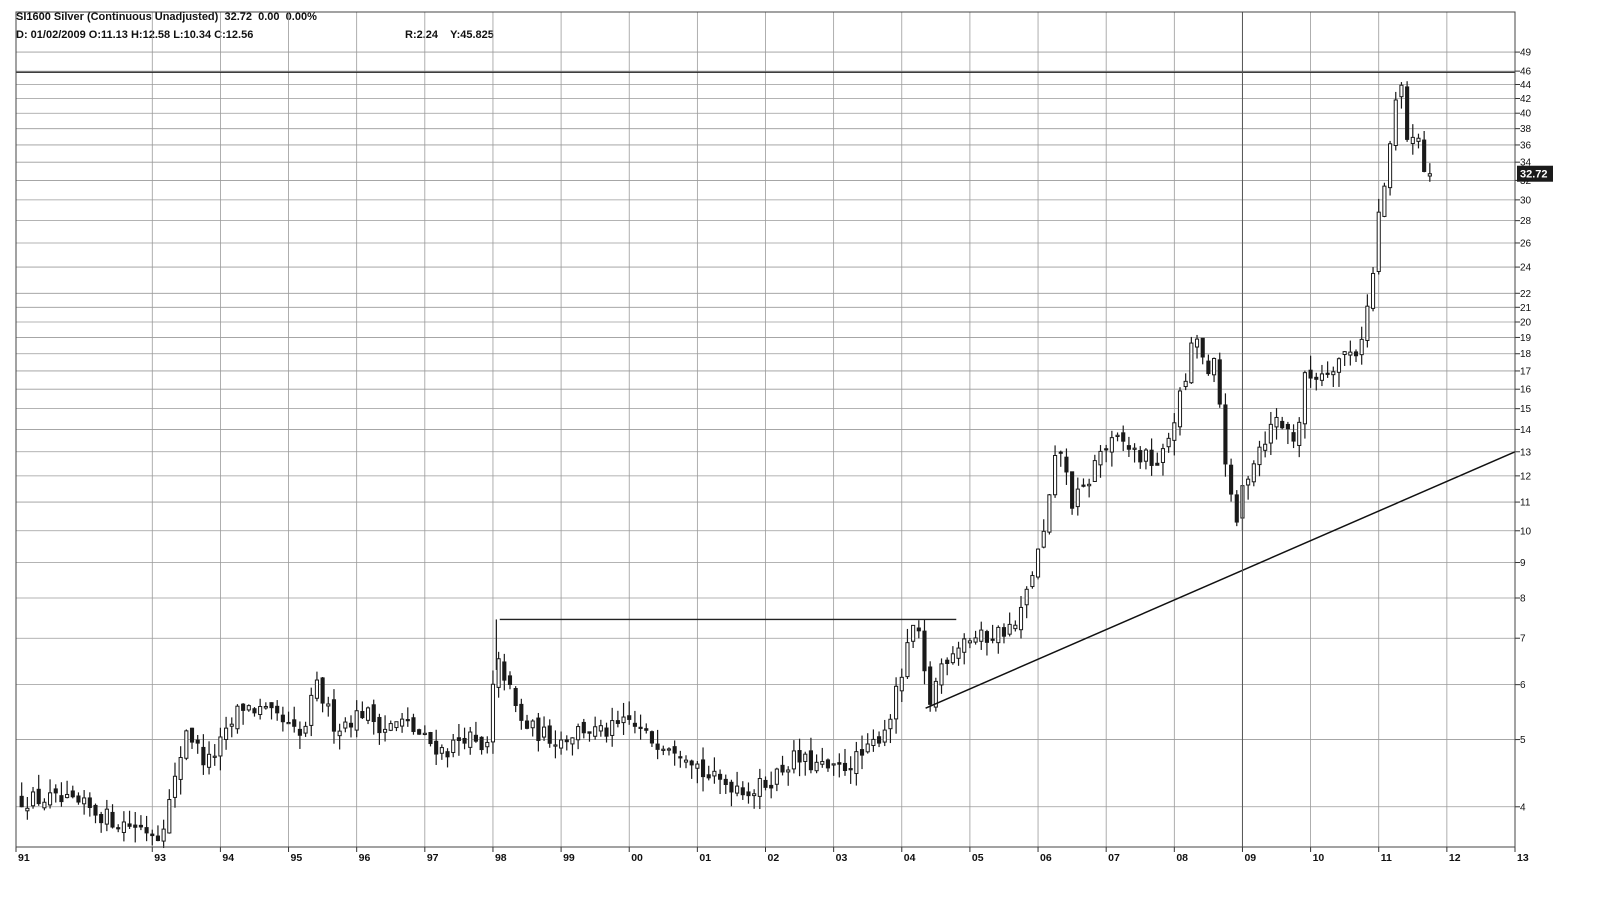  Describe the element at coordinates (160, 858) in the screenshot. I see `x-tick-label: 93` at that location.